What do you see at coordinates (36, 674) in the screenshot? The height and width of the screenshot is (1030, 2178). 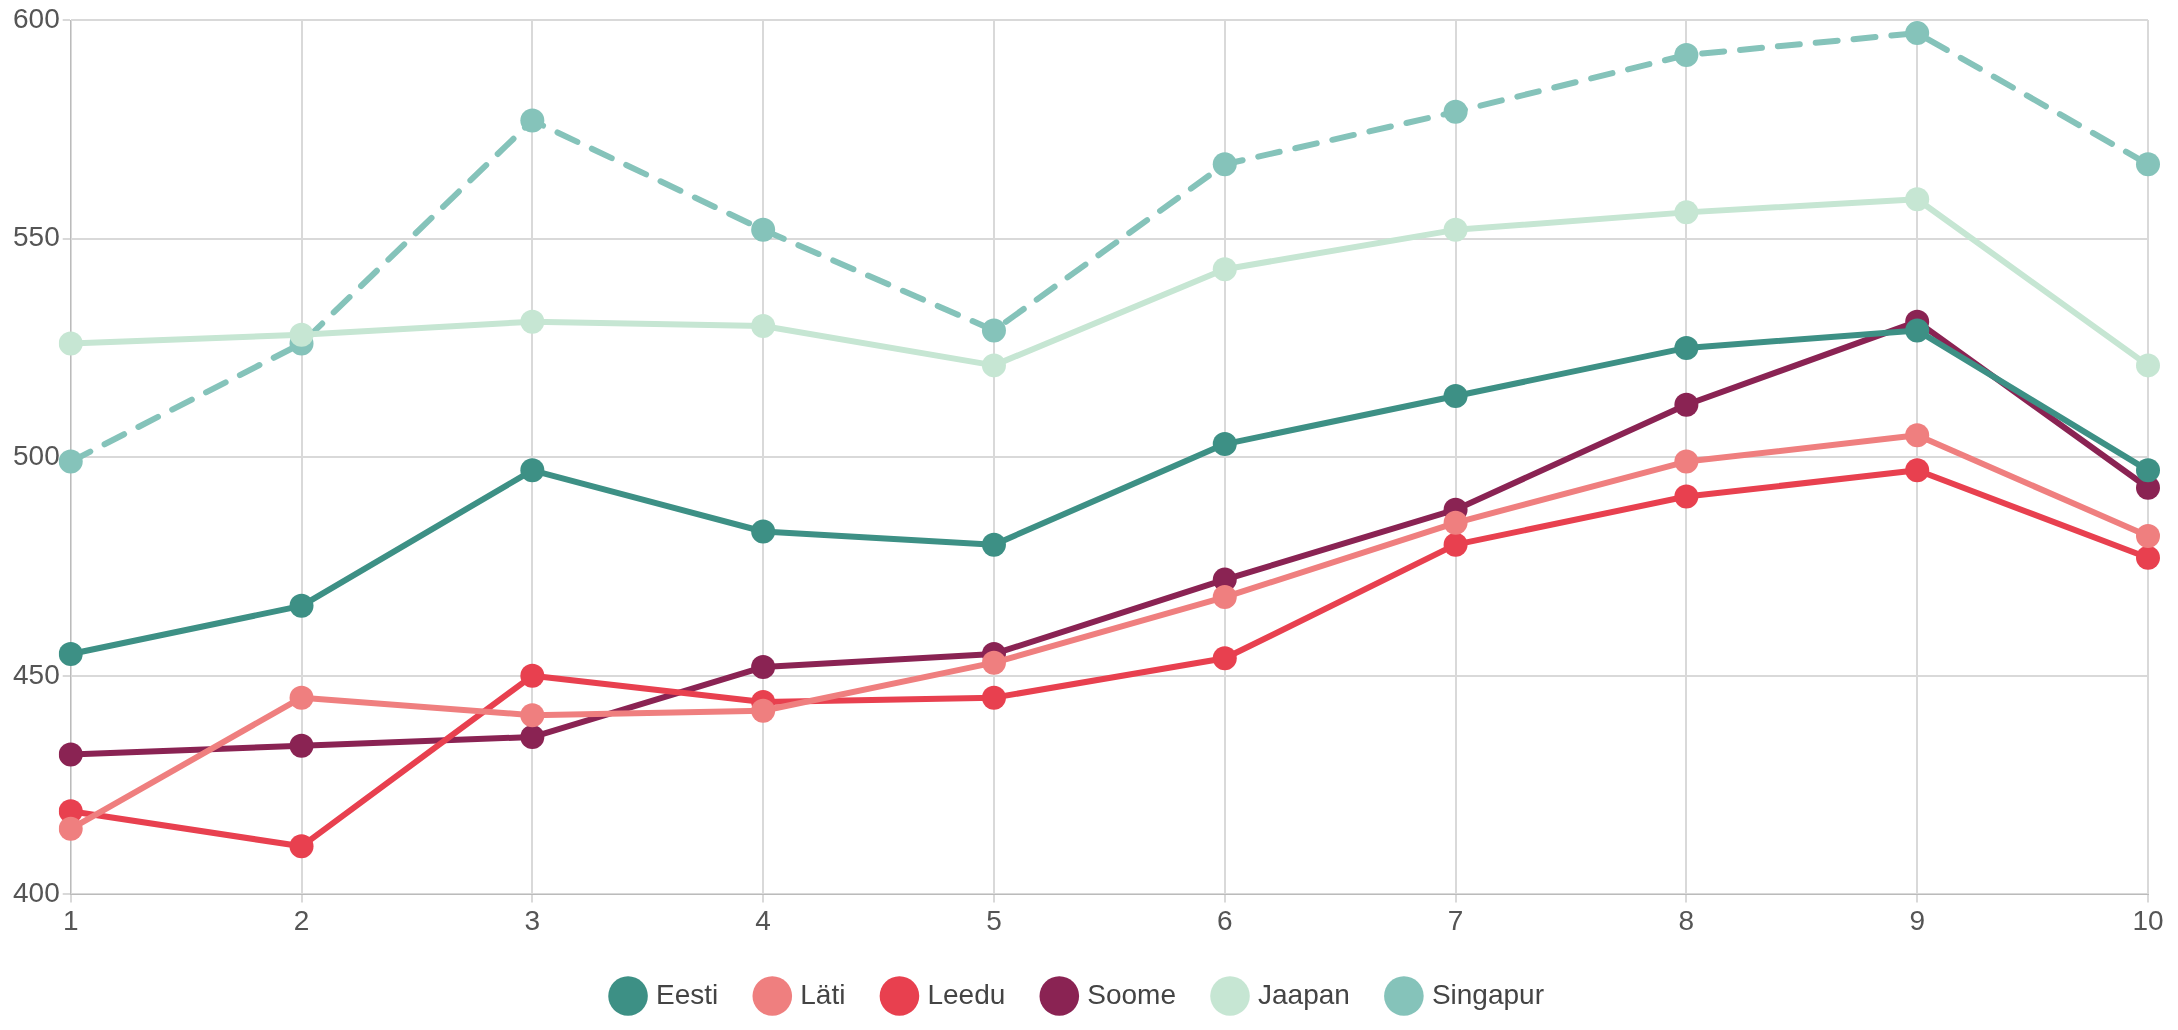 I see `y-tick-label: 450` at bounding box center [36, 674].